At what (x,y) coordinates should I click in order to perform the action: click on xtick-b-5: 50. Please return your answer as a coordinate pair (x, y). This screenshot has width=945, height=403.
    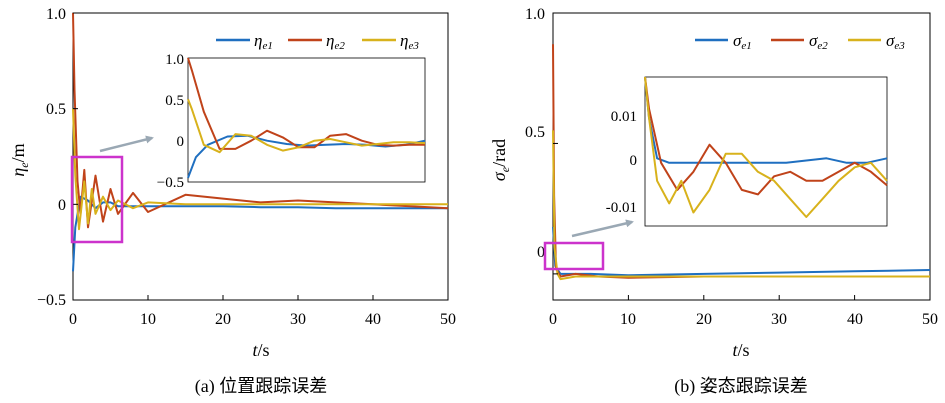
    Looking at the image, I should click on (930, 319).